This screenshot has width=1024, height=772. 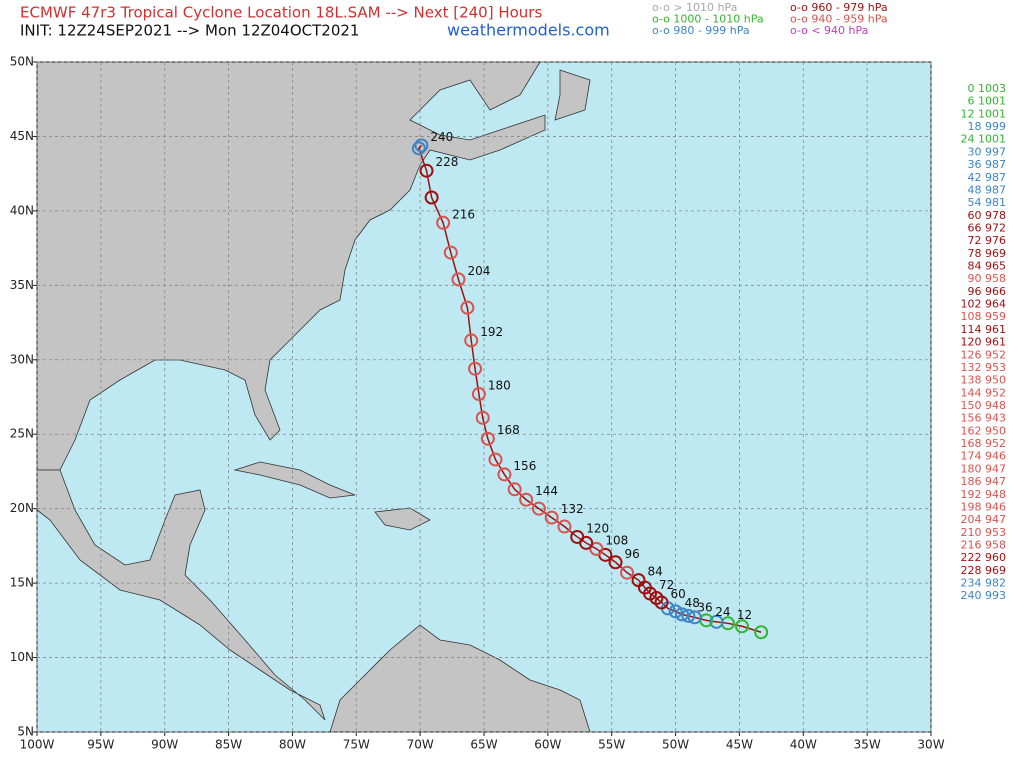 I want to click on legend-entry: o-o 960 - 979 hPa, so click(x=839, y=7).